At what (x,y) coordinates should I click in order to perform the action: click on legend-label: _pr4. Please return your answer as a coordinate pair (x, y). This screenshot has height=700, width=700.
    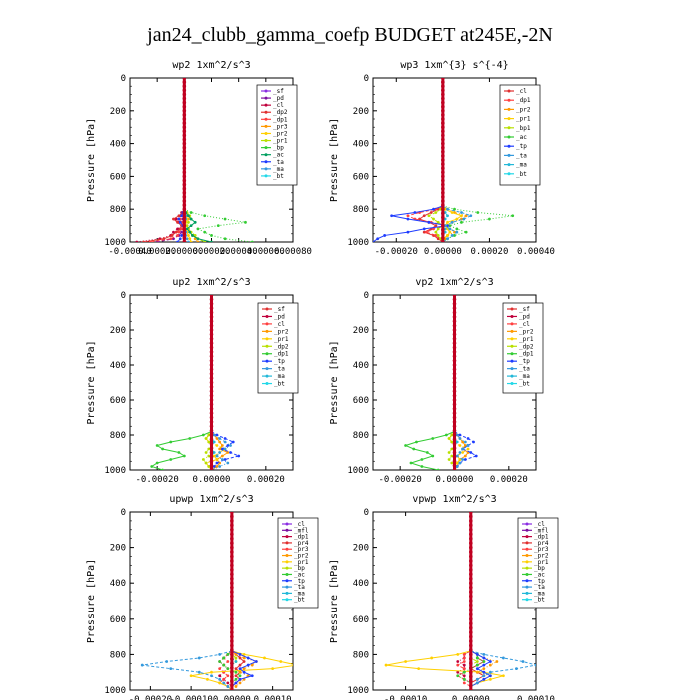
    Looking at the image, I should click on (541, 543).